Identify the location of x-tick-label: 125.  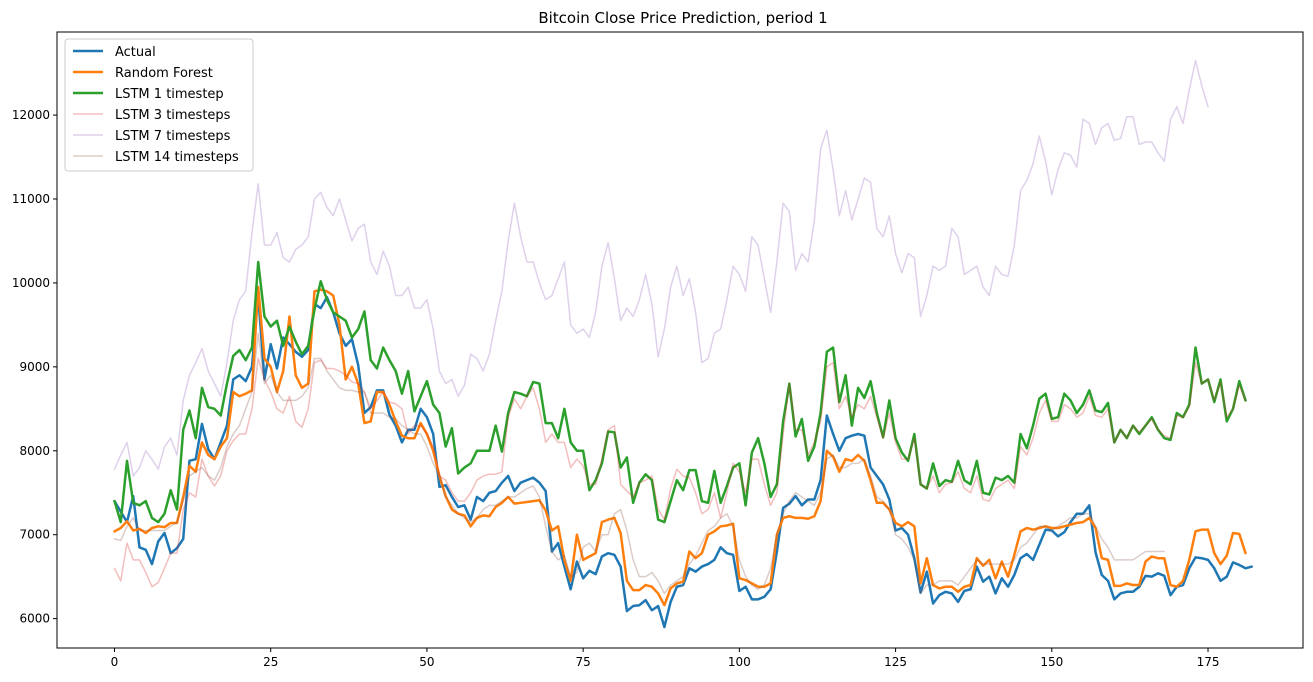
(895, 662).